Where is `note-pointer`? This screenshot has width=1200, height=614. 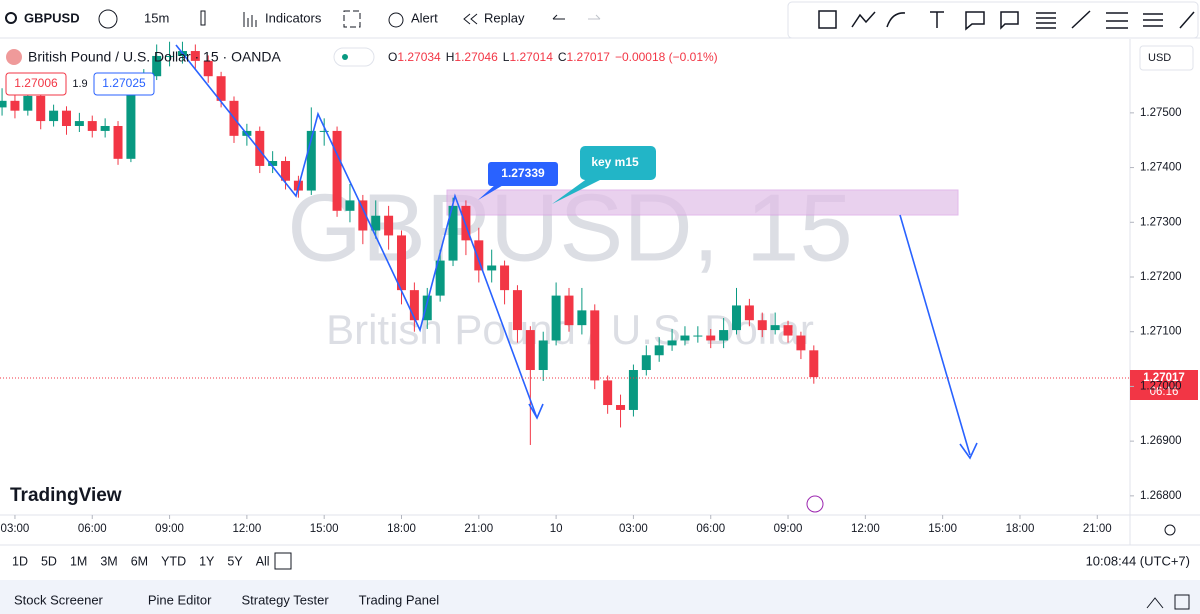 note-pointer is located at coordinates (578, 191).